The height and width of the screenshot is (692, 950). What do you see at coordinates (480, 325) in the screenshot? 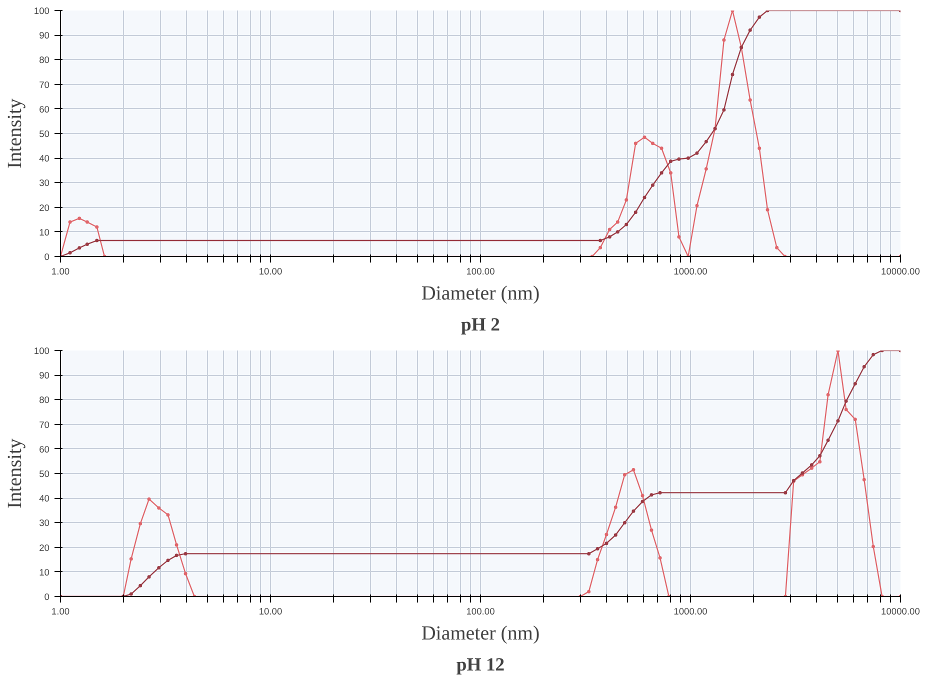
I see `text: pH 2` at bounding box center [480, 325].